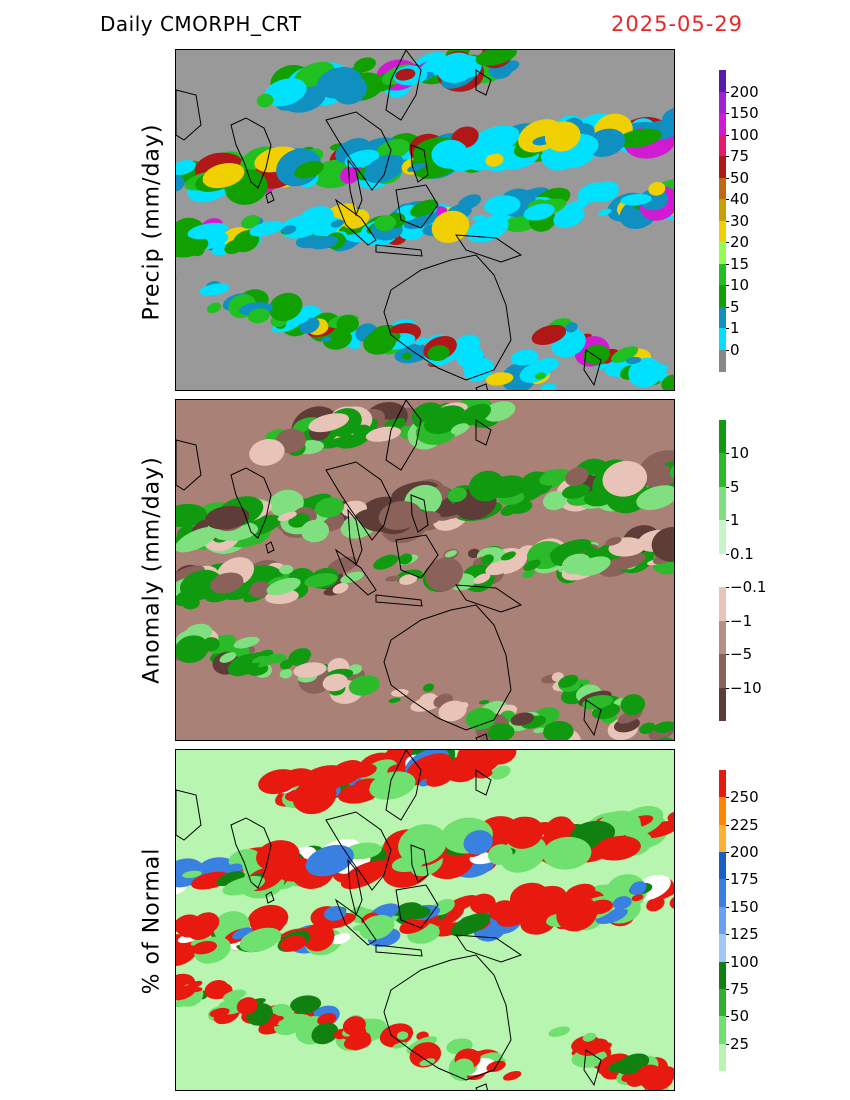 Image resolution: width=850 pixels, height=1100 pixels. I want to click on colorbar-label: 75, so click(740, 988).